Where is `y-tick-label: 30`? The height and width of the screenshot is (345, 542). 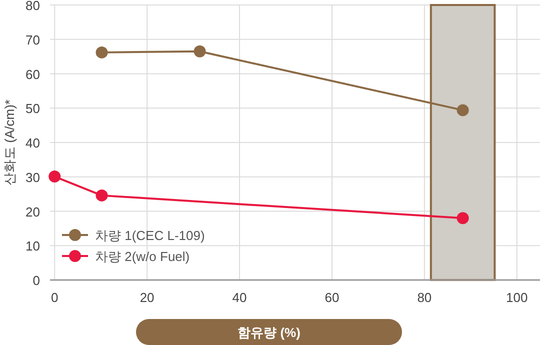
y-tick-label: 30 is located at coordinates (33, 177).